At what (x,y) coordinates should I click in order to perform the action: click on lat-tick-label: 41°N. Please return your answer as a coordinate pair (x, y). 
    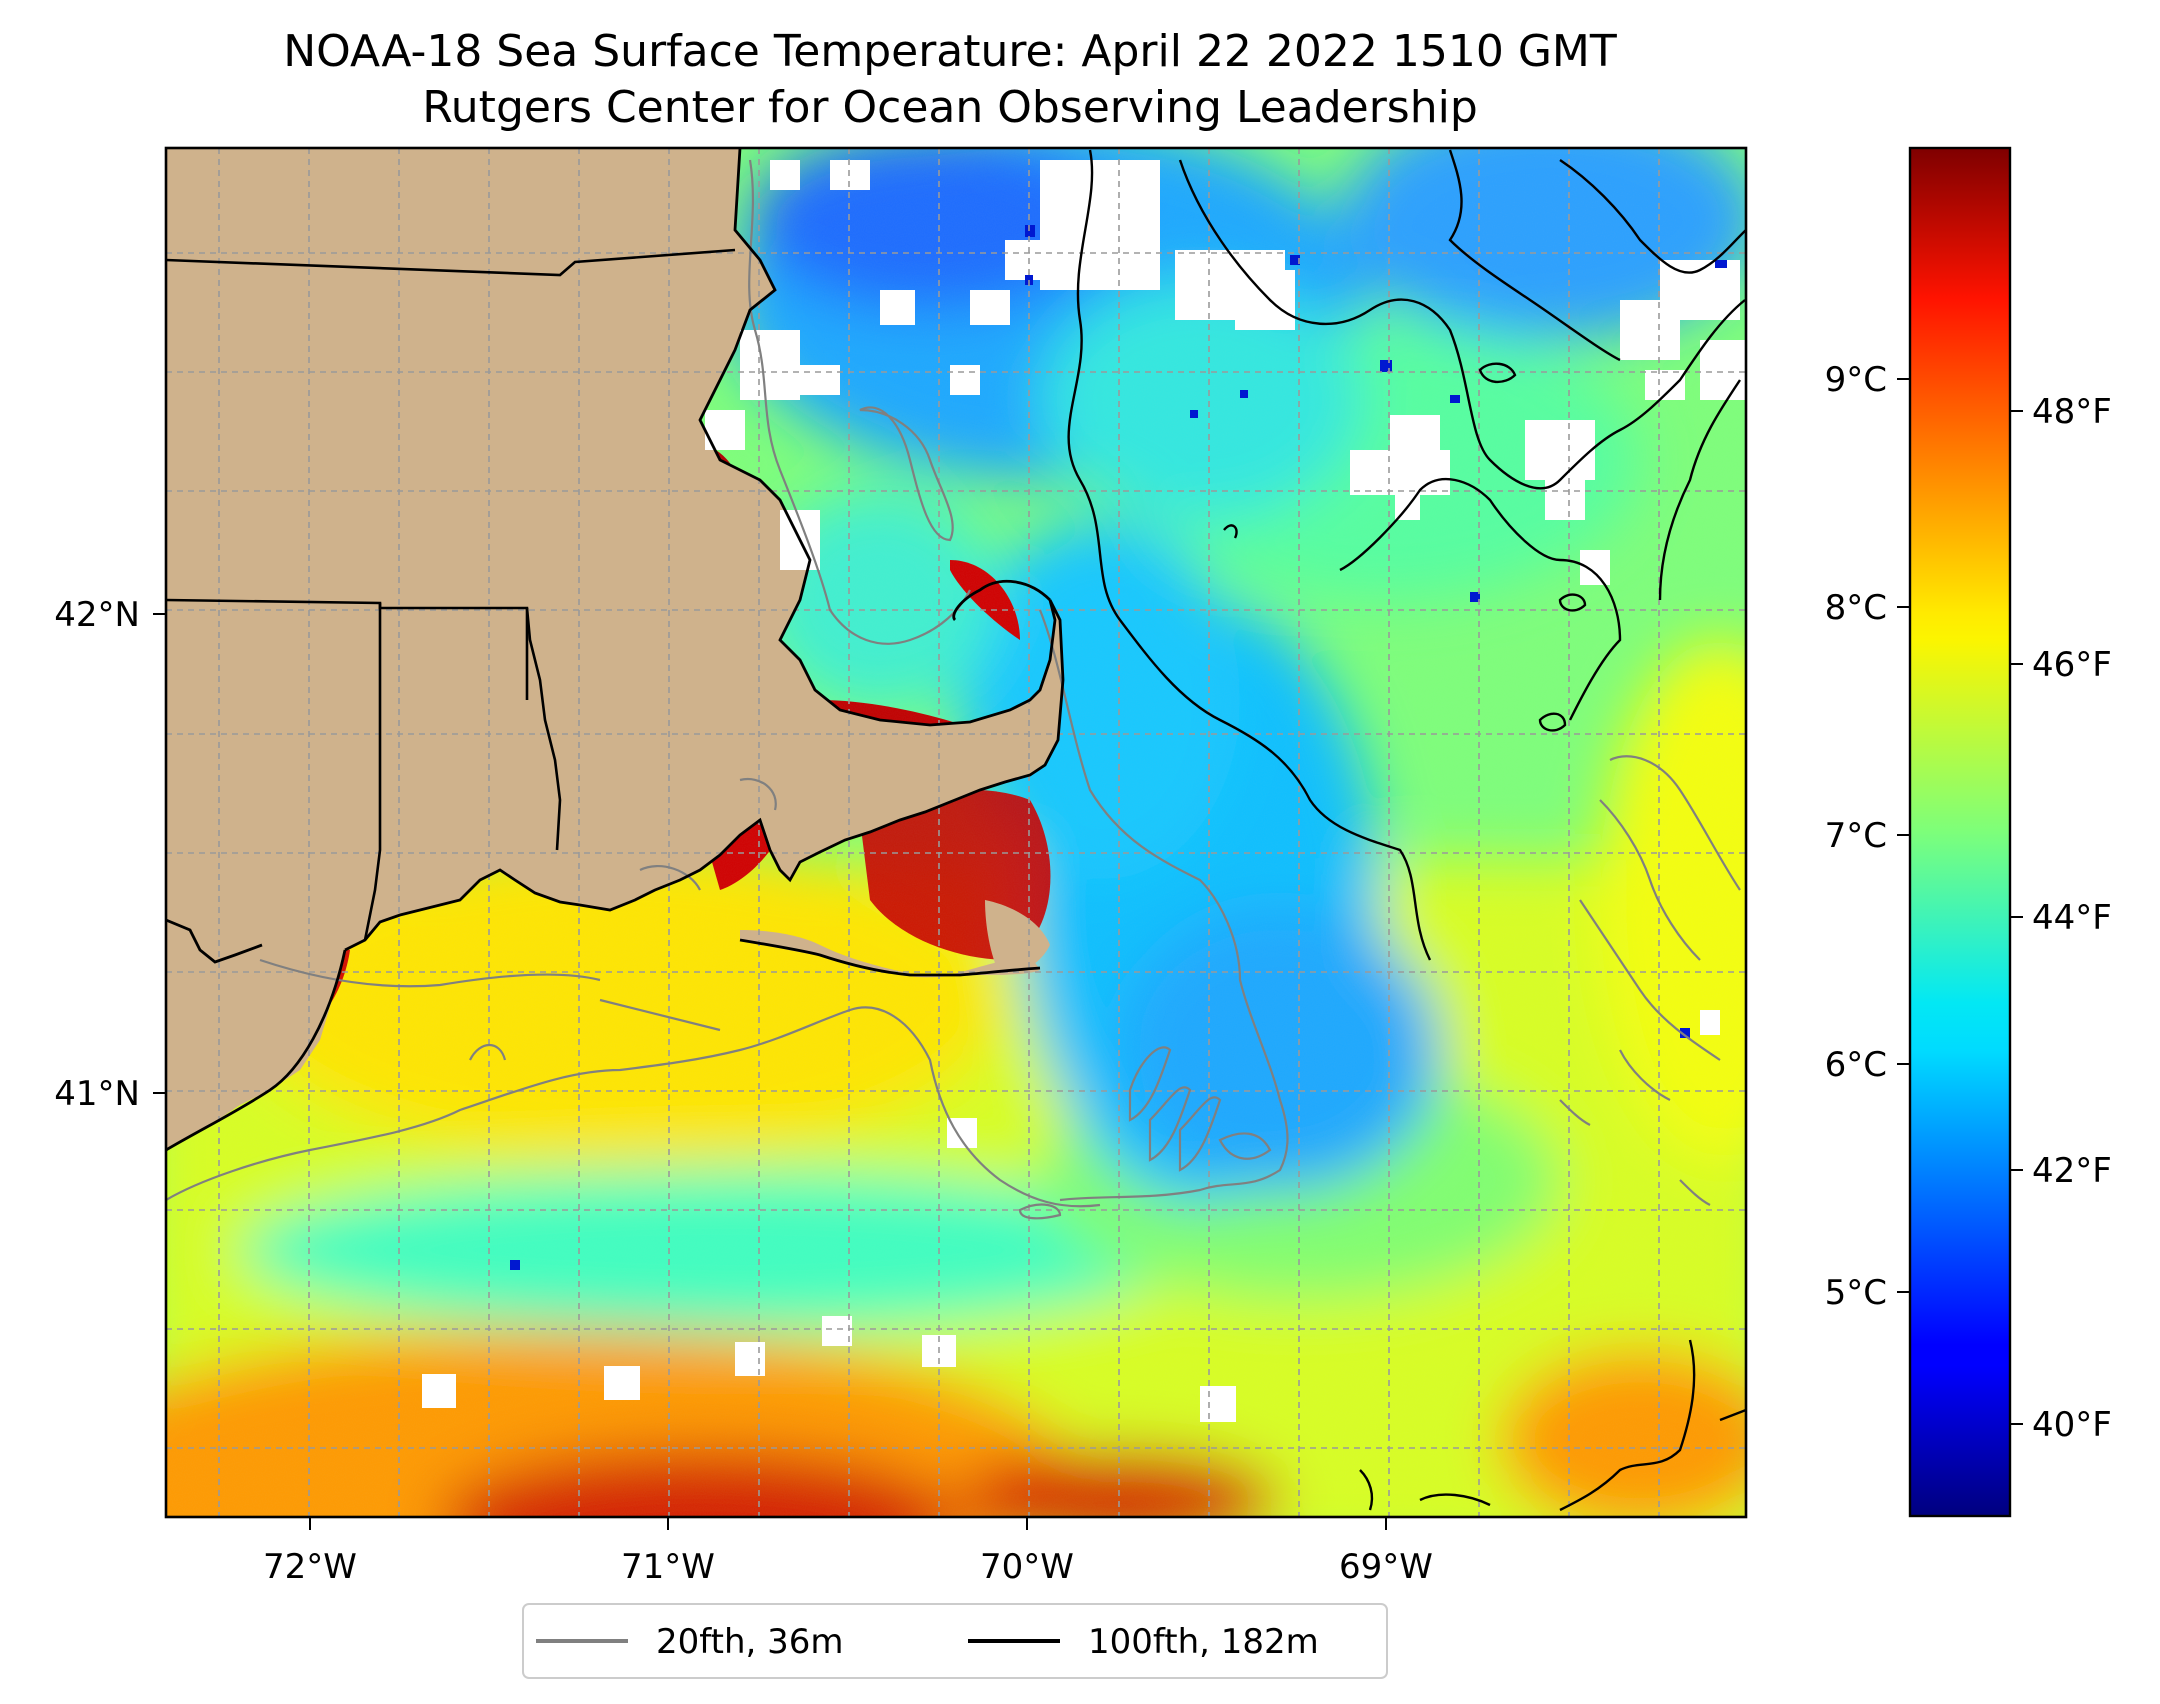
    Looking at the image, I should click on (97, 1094).